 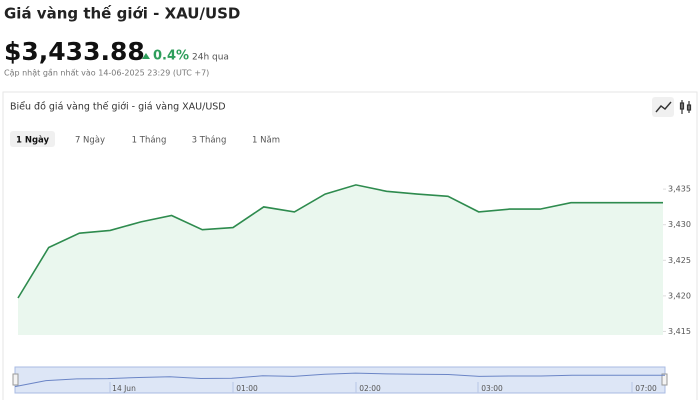 What do you see at coordinates (209, 141) in the screenshot?
I see `tab: 3 Tháng` at bounding box center [209, 141].